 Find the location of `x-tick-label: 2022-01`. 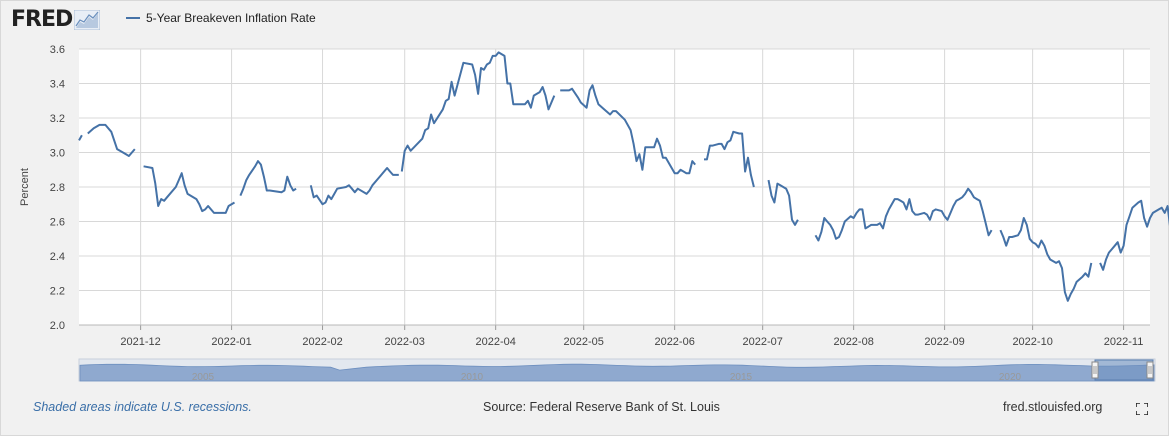

x-tick-label: 2022-01 is located at coordinates (231, 342).